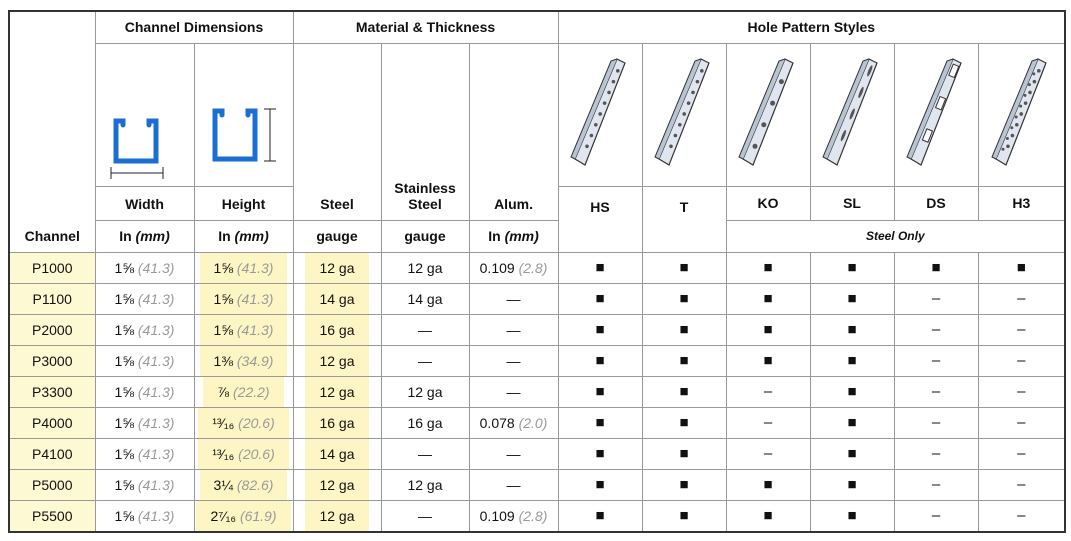 The height and width of the screenshot is (541, 1071). I want to click on inch-value: ⅞, so click(223, 391).